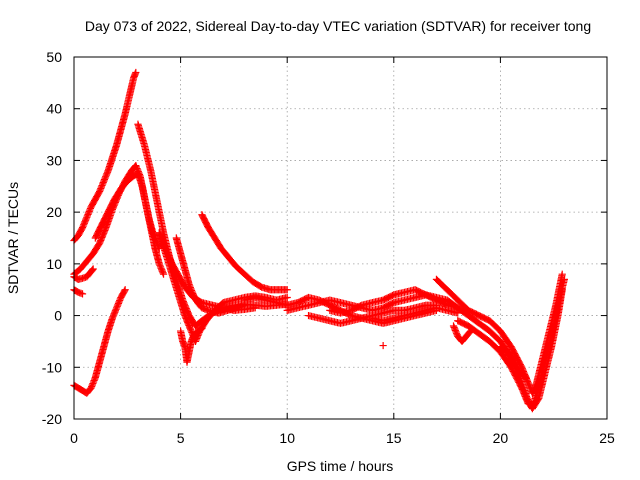 The width and height of the screenshot is (640, 480). I want to click on series-isolated, so click(383, 345).